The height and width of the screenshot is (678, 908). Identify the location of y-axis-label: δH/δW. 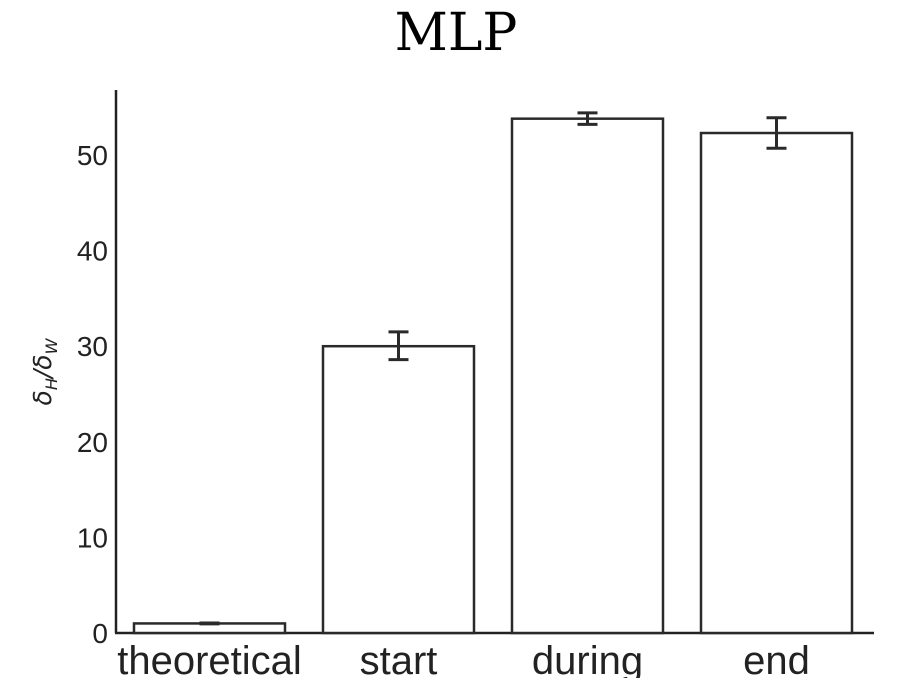
(44, 371).